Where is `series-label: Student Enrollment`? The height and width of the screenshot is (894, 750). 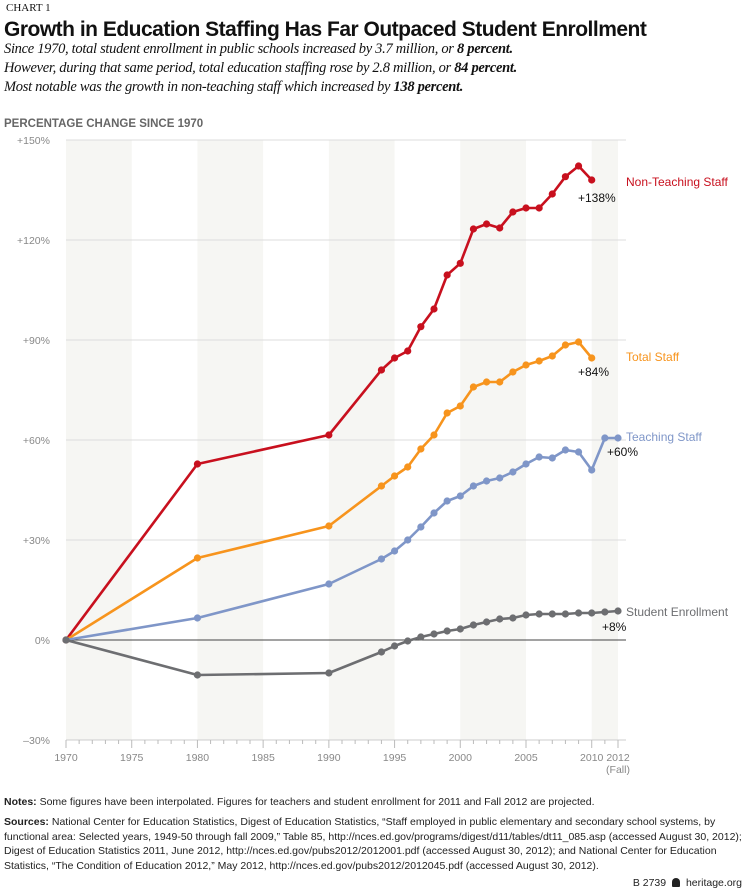
series-label: Student Enrollment is located at coordinates (677, 612).